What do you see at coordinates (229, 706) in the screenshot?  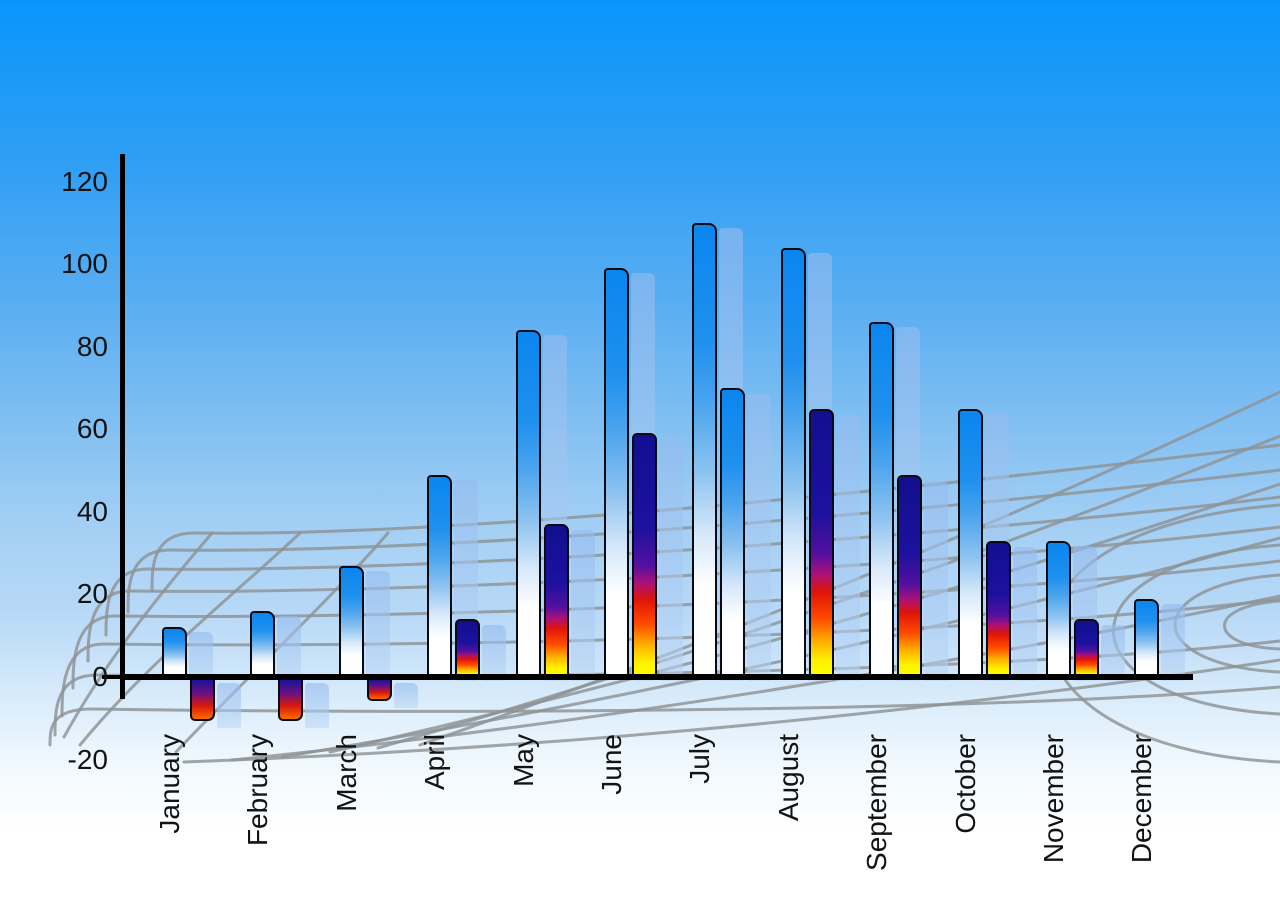 I see `bar-january-secondary-shadow` at bounding box center [229, 706].